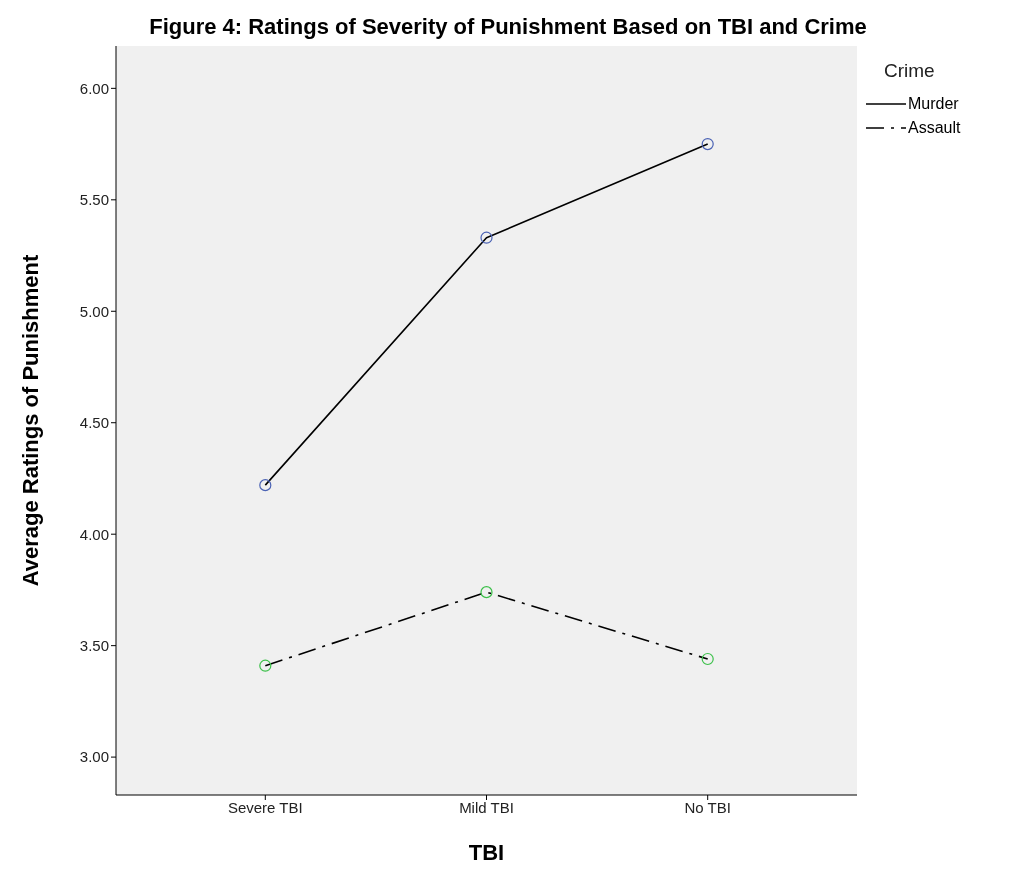  What do you see at coordinates (265, 807) in the screenshot?
I see `x-tick-label: Severe TBI` at bounding box center [265, 807].